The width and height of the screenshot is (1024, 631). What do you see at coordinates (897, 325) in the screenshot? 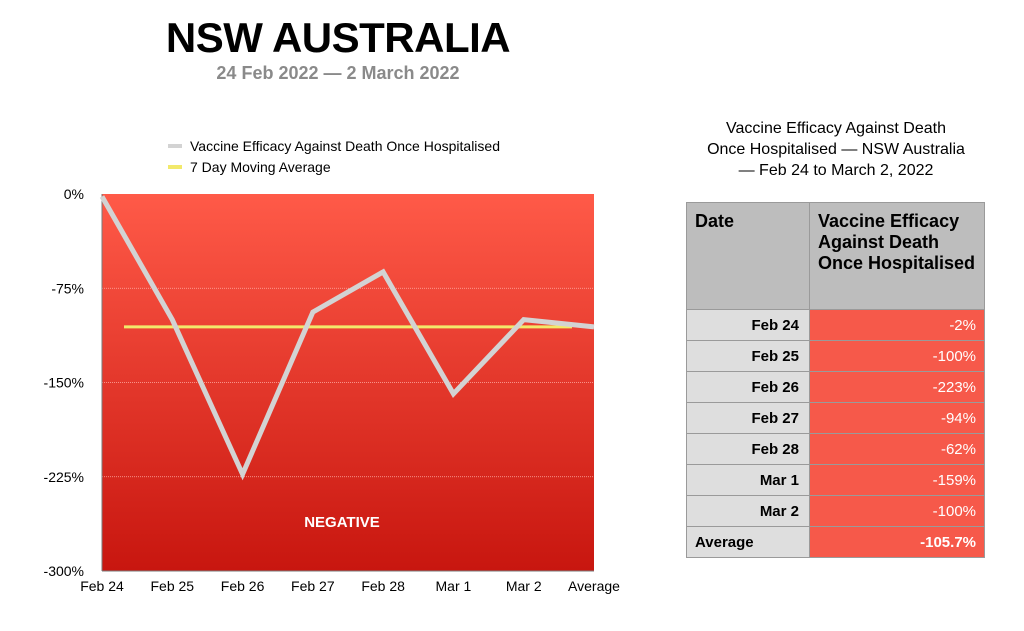
I see `row-value: -2%` at bounding box center [897, 325].